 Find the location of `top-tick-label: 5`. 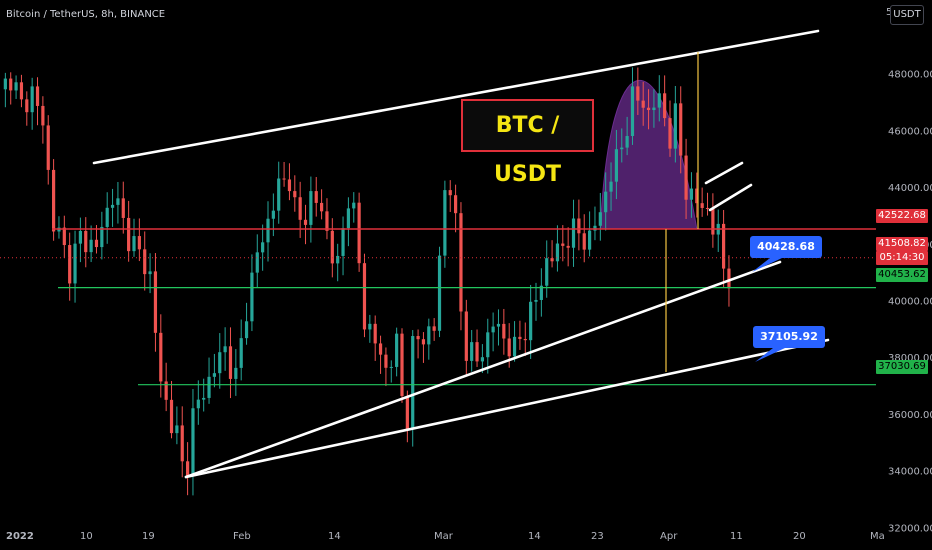

top-tick-label: 5 is located at coordinates (889, 12).